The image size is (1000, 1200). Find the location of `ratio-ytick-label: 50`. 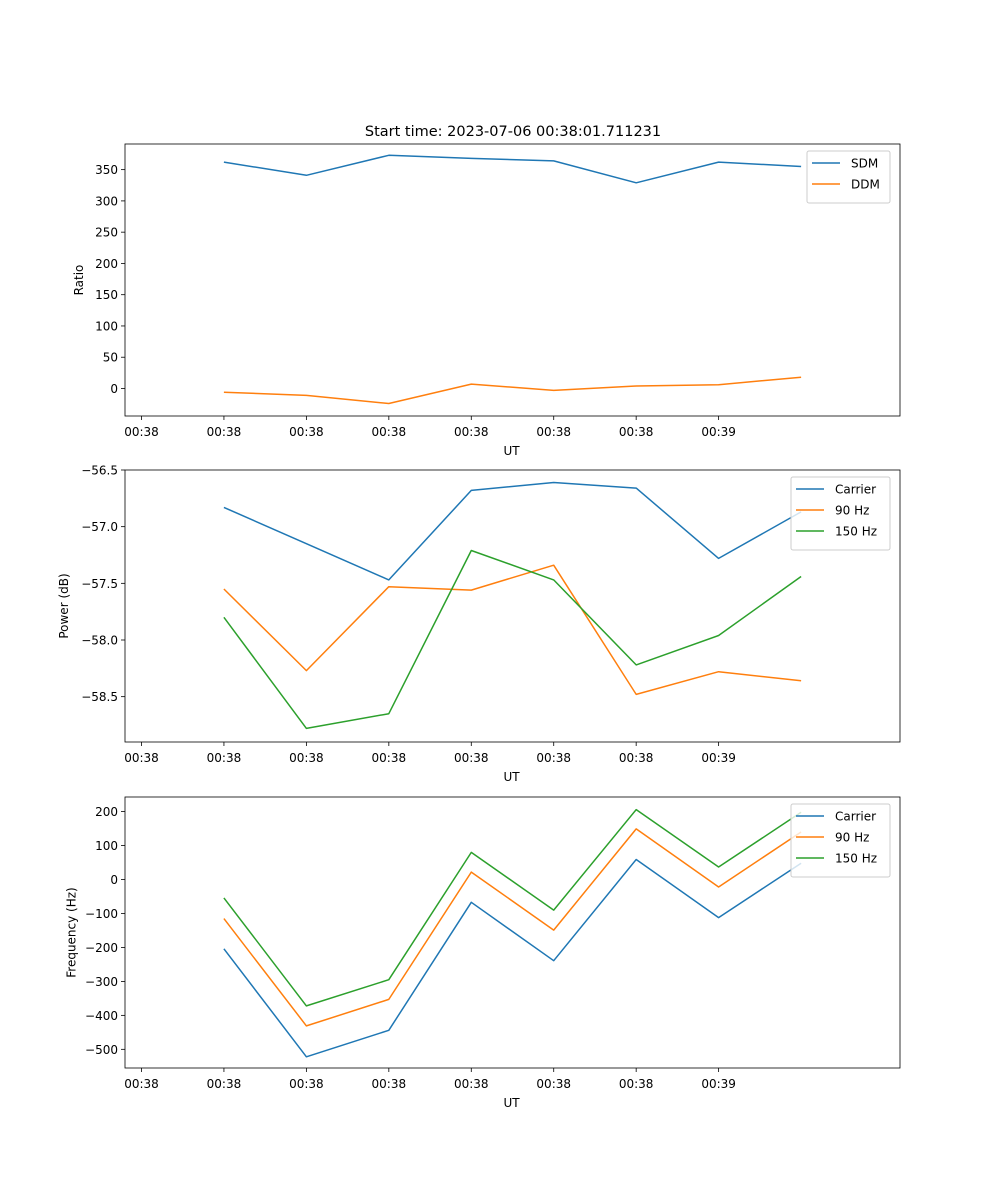

ratio-ytick-label: 50 is located at coordinates (110, 358).